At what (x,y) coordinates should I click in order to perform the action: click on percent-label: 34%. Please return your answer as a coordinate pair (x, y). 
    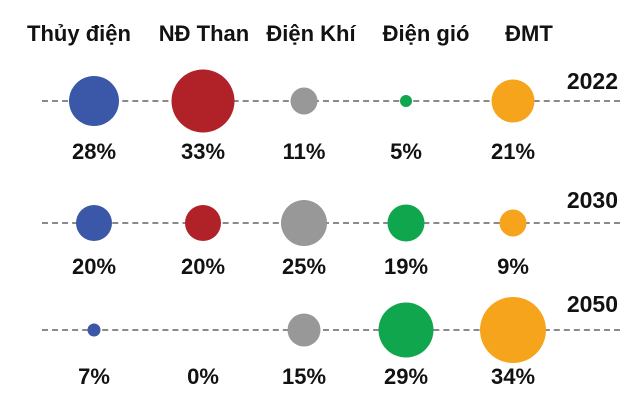
    Looking at the image, I should click on (513, 376).